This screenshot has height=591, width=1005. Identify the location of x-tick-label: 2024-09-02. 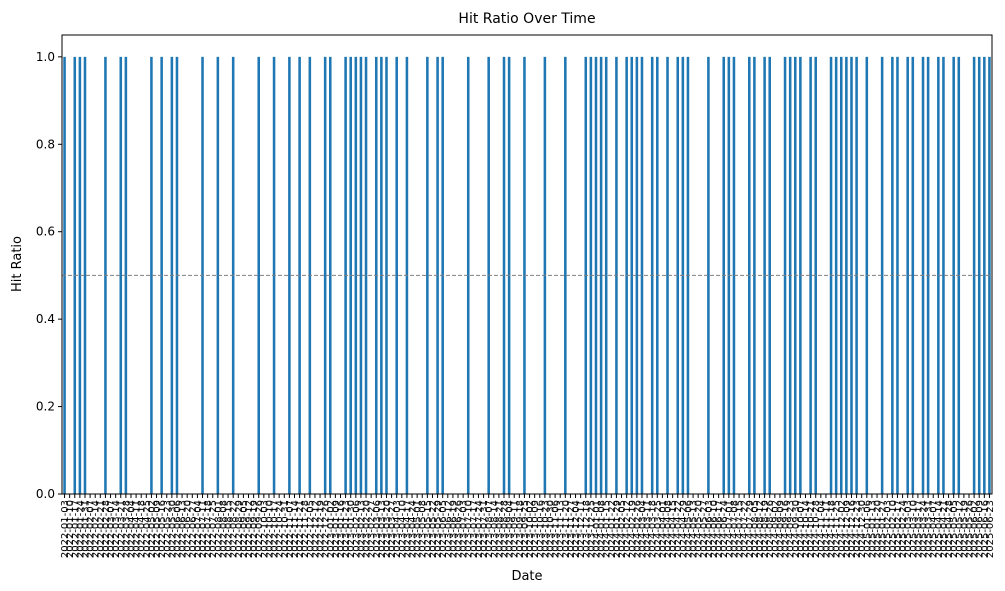
(775, 529).